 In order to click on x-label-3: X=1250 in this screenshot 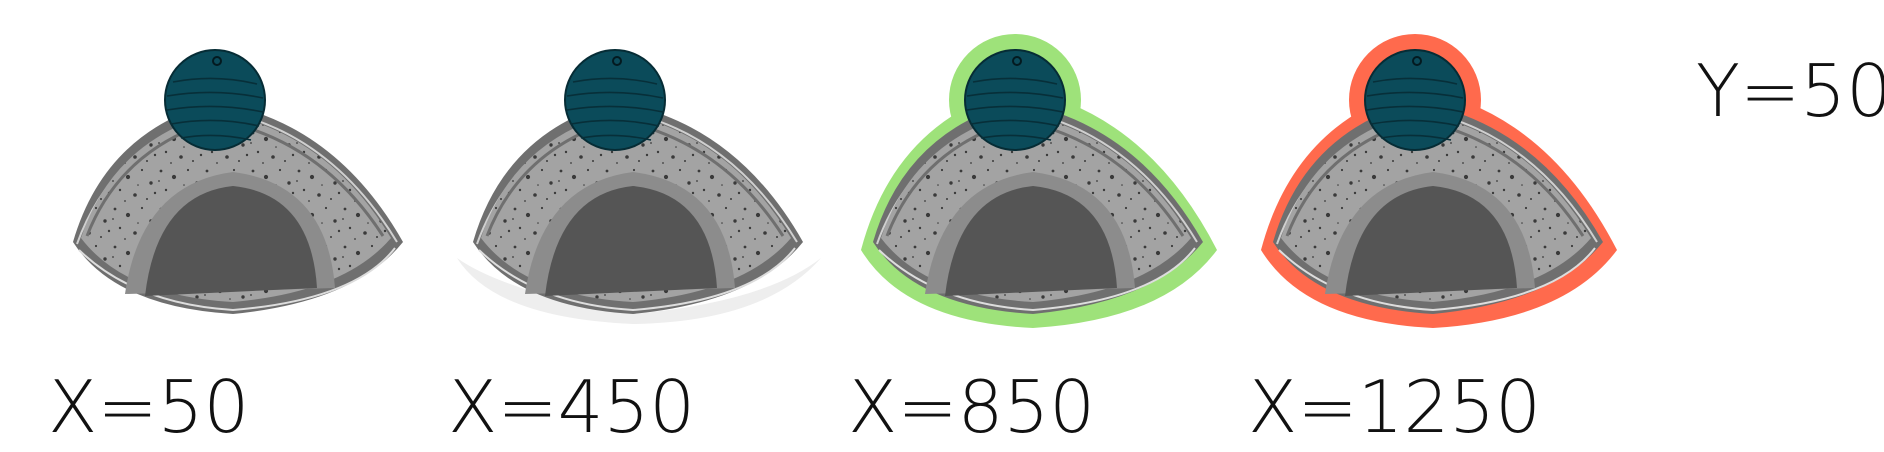, I will do `click(1394, 407)`.